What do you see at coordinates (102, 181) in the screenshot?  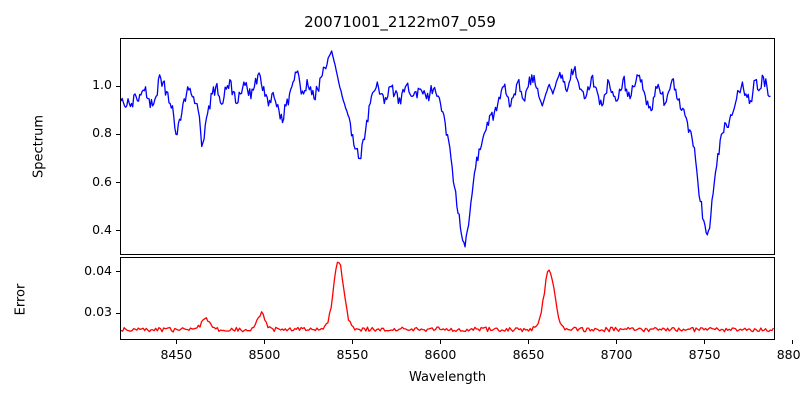 I see `spectrum-y-tick-label: 0.6` at bounding box center [102, 181].